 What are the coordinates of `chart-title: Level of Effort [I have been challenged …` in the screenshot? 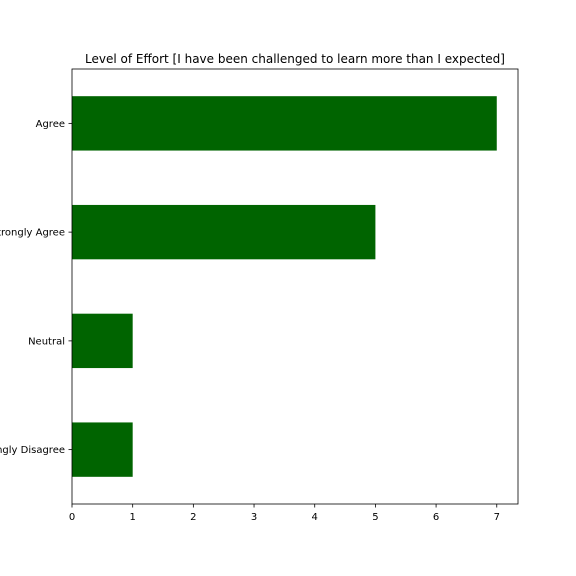 It's located at (295, 59).